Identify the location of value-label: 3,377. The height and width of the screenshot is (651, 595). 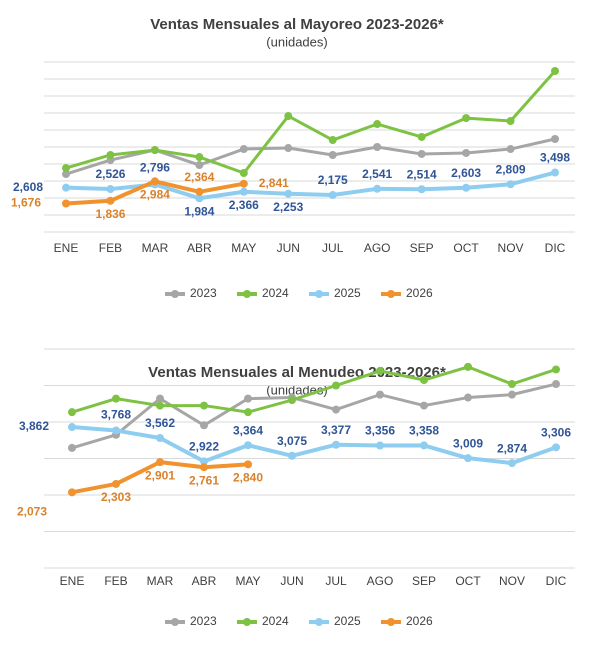
(336, 430).